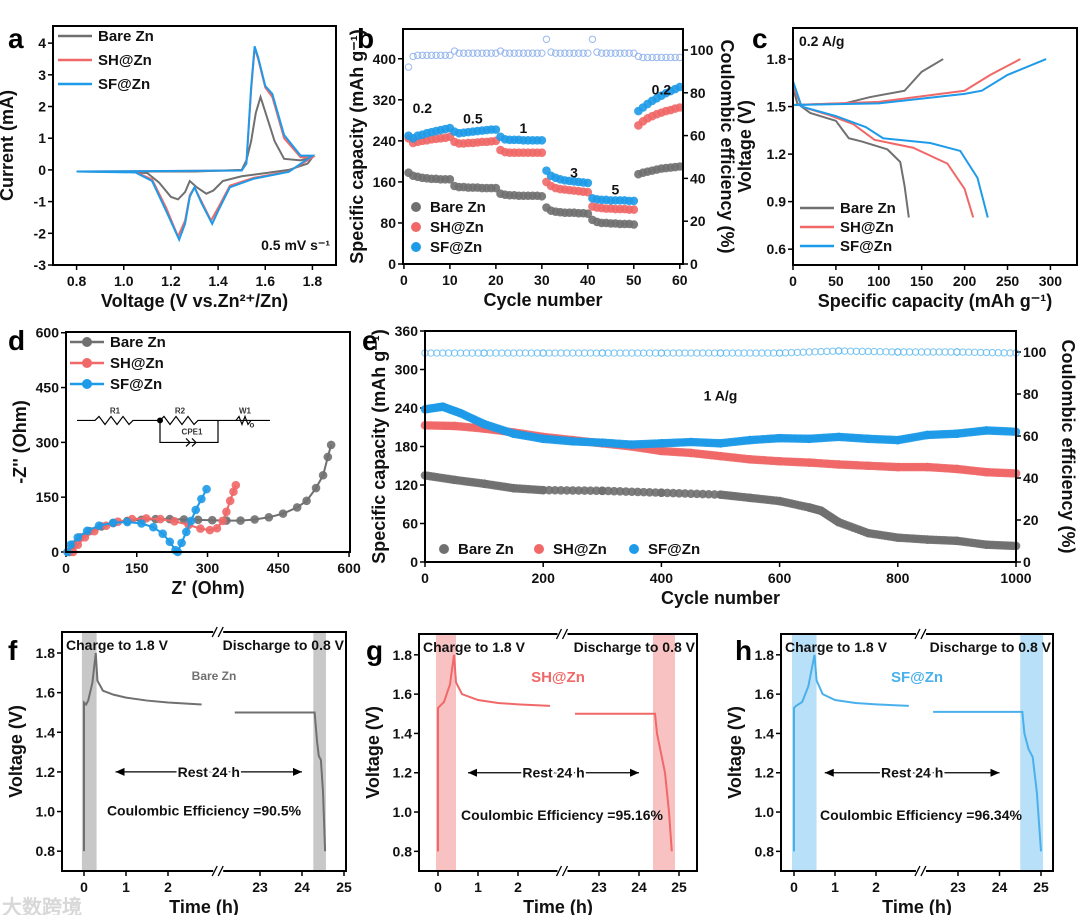  What do you see at coordinates (168, 887) in the screenshot?
I see `x-tick-label: 2` at bounding box center [168, 887].